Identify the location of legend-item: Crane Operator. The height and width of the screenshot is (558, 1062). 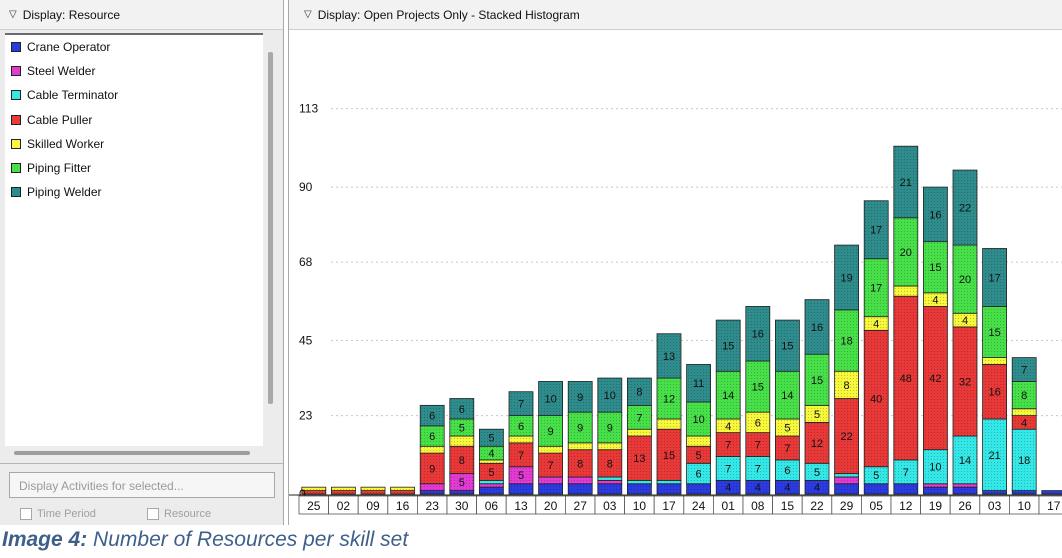
(134, 47).